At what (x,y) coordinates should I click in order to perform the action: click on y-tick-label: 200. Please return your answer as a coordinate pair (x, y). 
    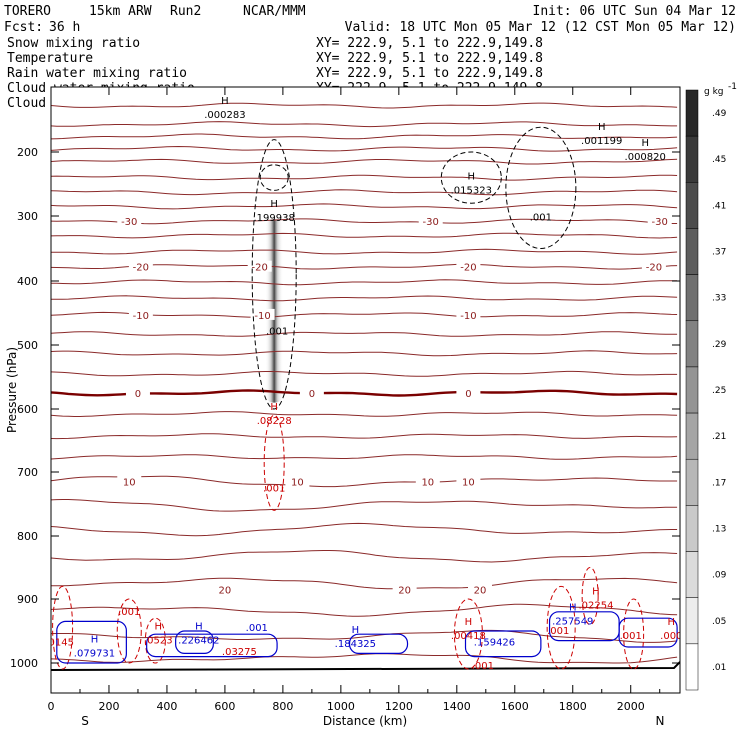
    Looking at the image, I should click on (27, 152).